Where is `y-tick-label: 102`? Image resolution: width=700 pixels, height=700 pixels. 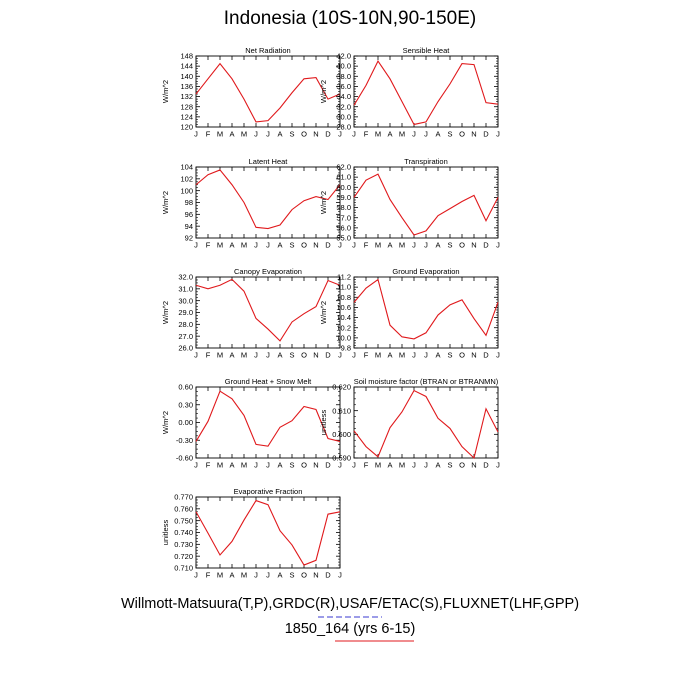
y-tick-label: 102 is located at coordinates (186, 178).